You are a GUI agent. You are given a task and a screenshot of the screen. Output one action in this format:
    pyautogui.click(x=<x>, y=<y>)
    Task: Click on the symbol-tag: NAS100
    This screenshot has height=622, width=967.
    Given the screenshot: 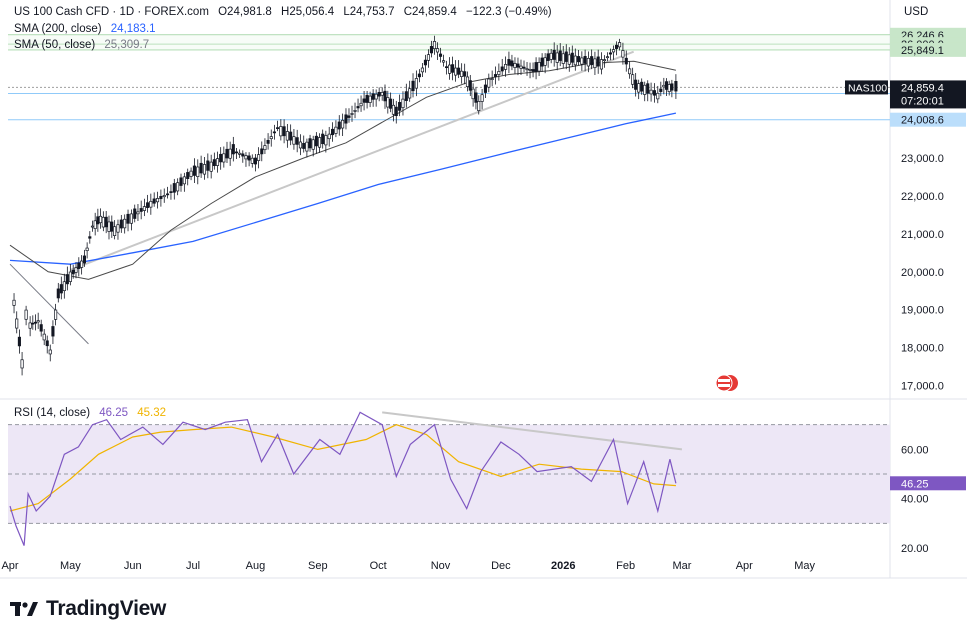 What is the action you would take?
    pyautogui.click(x=867, y=88)
    